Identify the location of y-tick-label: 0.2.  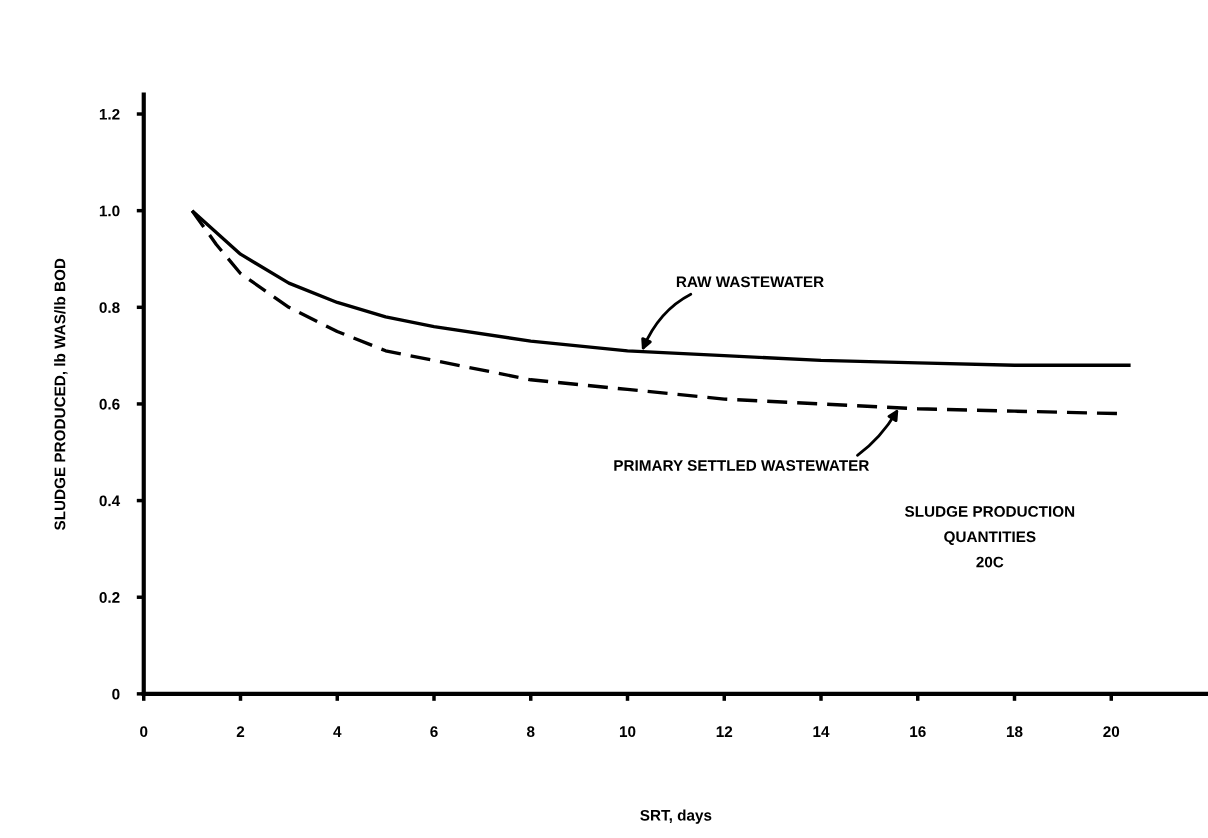
(109, 597).